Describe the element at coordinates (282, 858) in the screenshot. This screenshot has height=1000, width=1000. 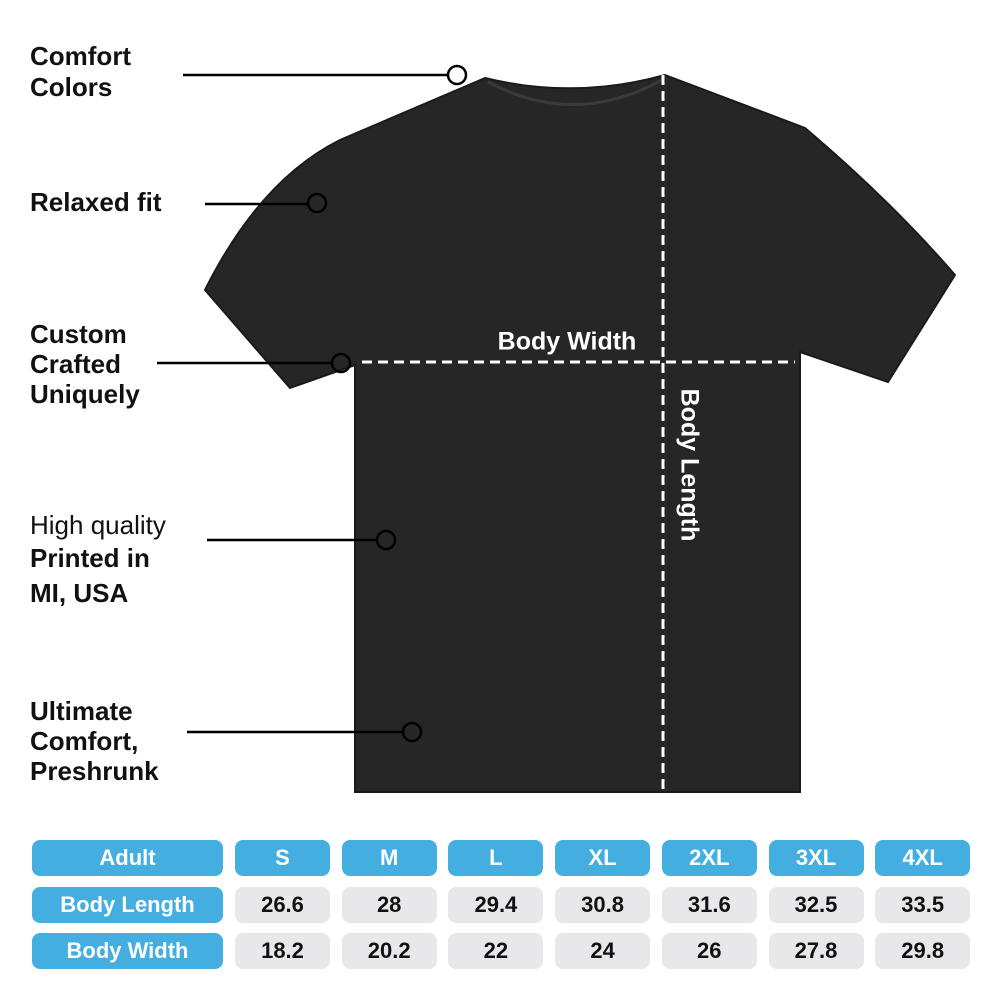
I see `table-cell: S` at that location.